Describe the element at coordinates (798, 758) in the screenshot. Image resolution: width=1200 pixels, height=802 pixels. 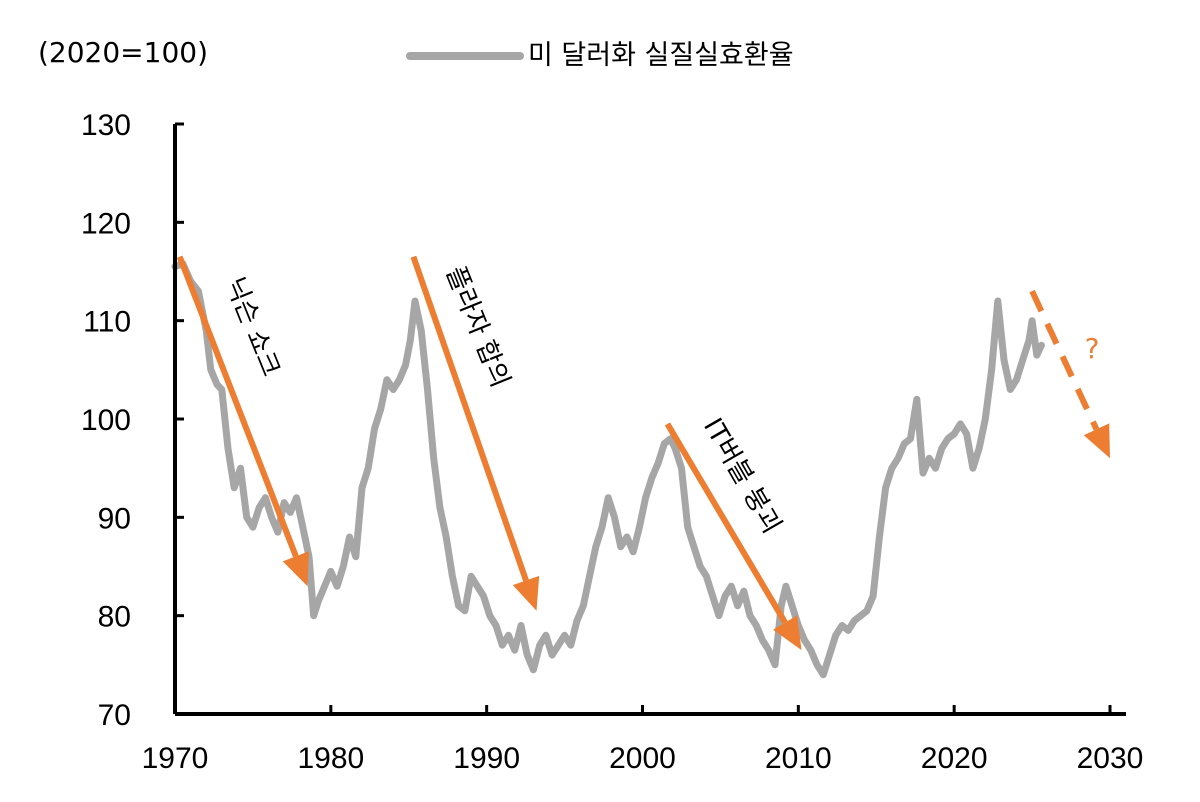
I see `x-tick-label: 2010` at that location.